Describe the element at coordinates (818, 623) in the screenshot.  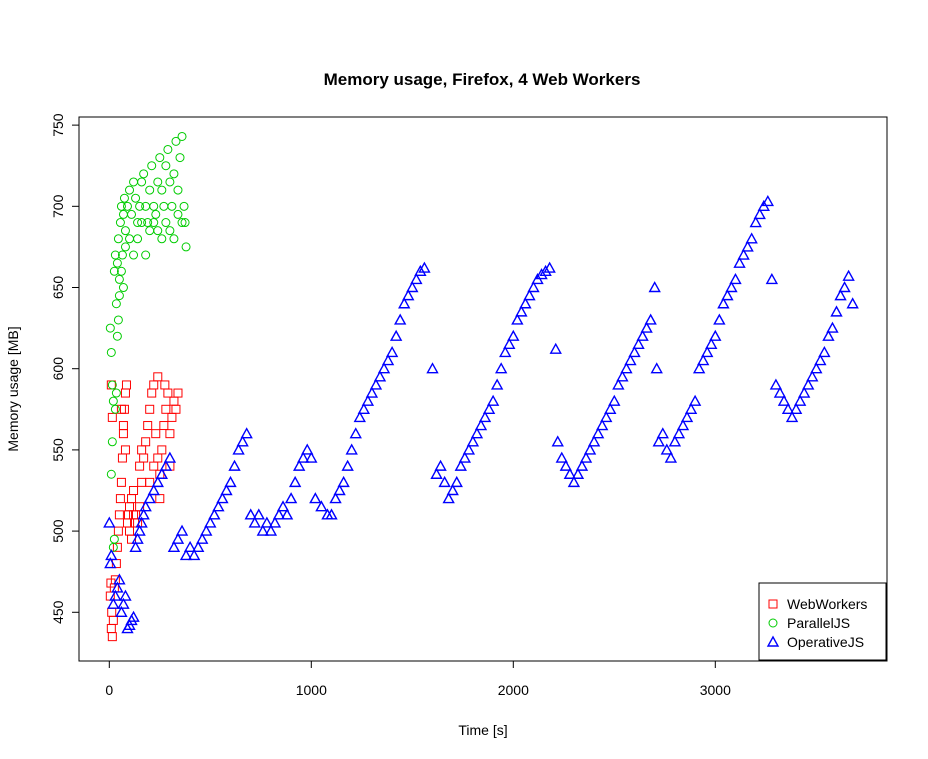
I see `legend-label: ParallelJS` at that location.